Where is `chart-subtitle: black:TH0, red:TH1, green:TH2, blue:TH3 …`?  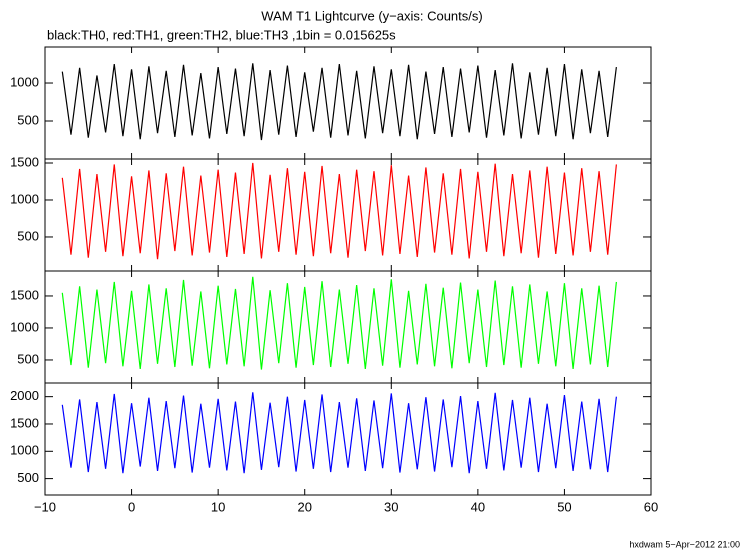 chart-subtitle: black:TH0, red:TH1, green:TH2, blue:TH3 … is located at coordinates (221, 34).